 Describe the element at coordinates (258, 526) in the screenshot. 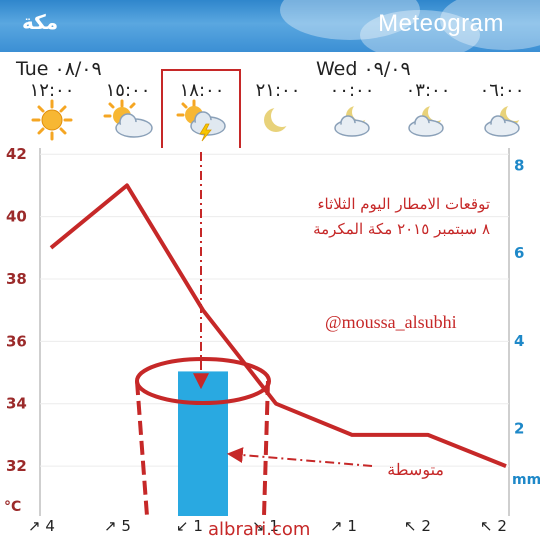

I see `arrow-se-icon: ↘` at that location.